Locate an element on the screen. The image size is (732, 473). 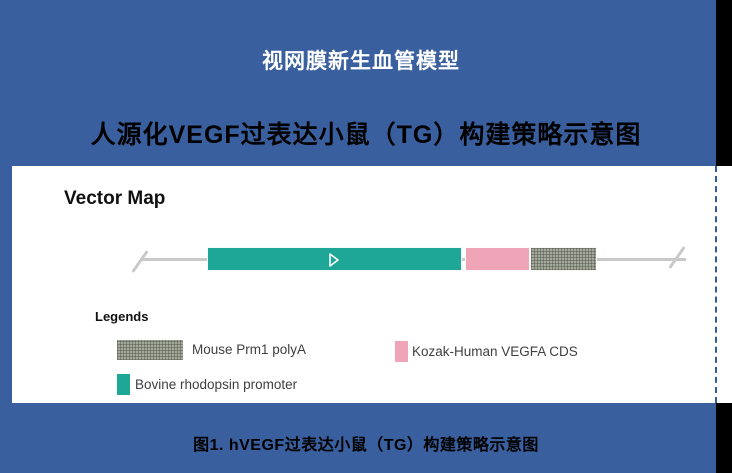
legend-label-kozak-human-vegfa-cds: Kozak-Human VEGFA CDS is located at coordinates (495, 351).